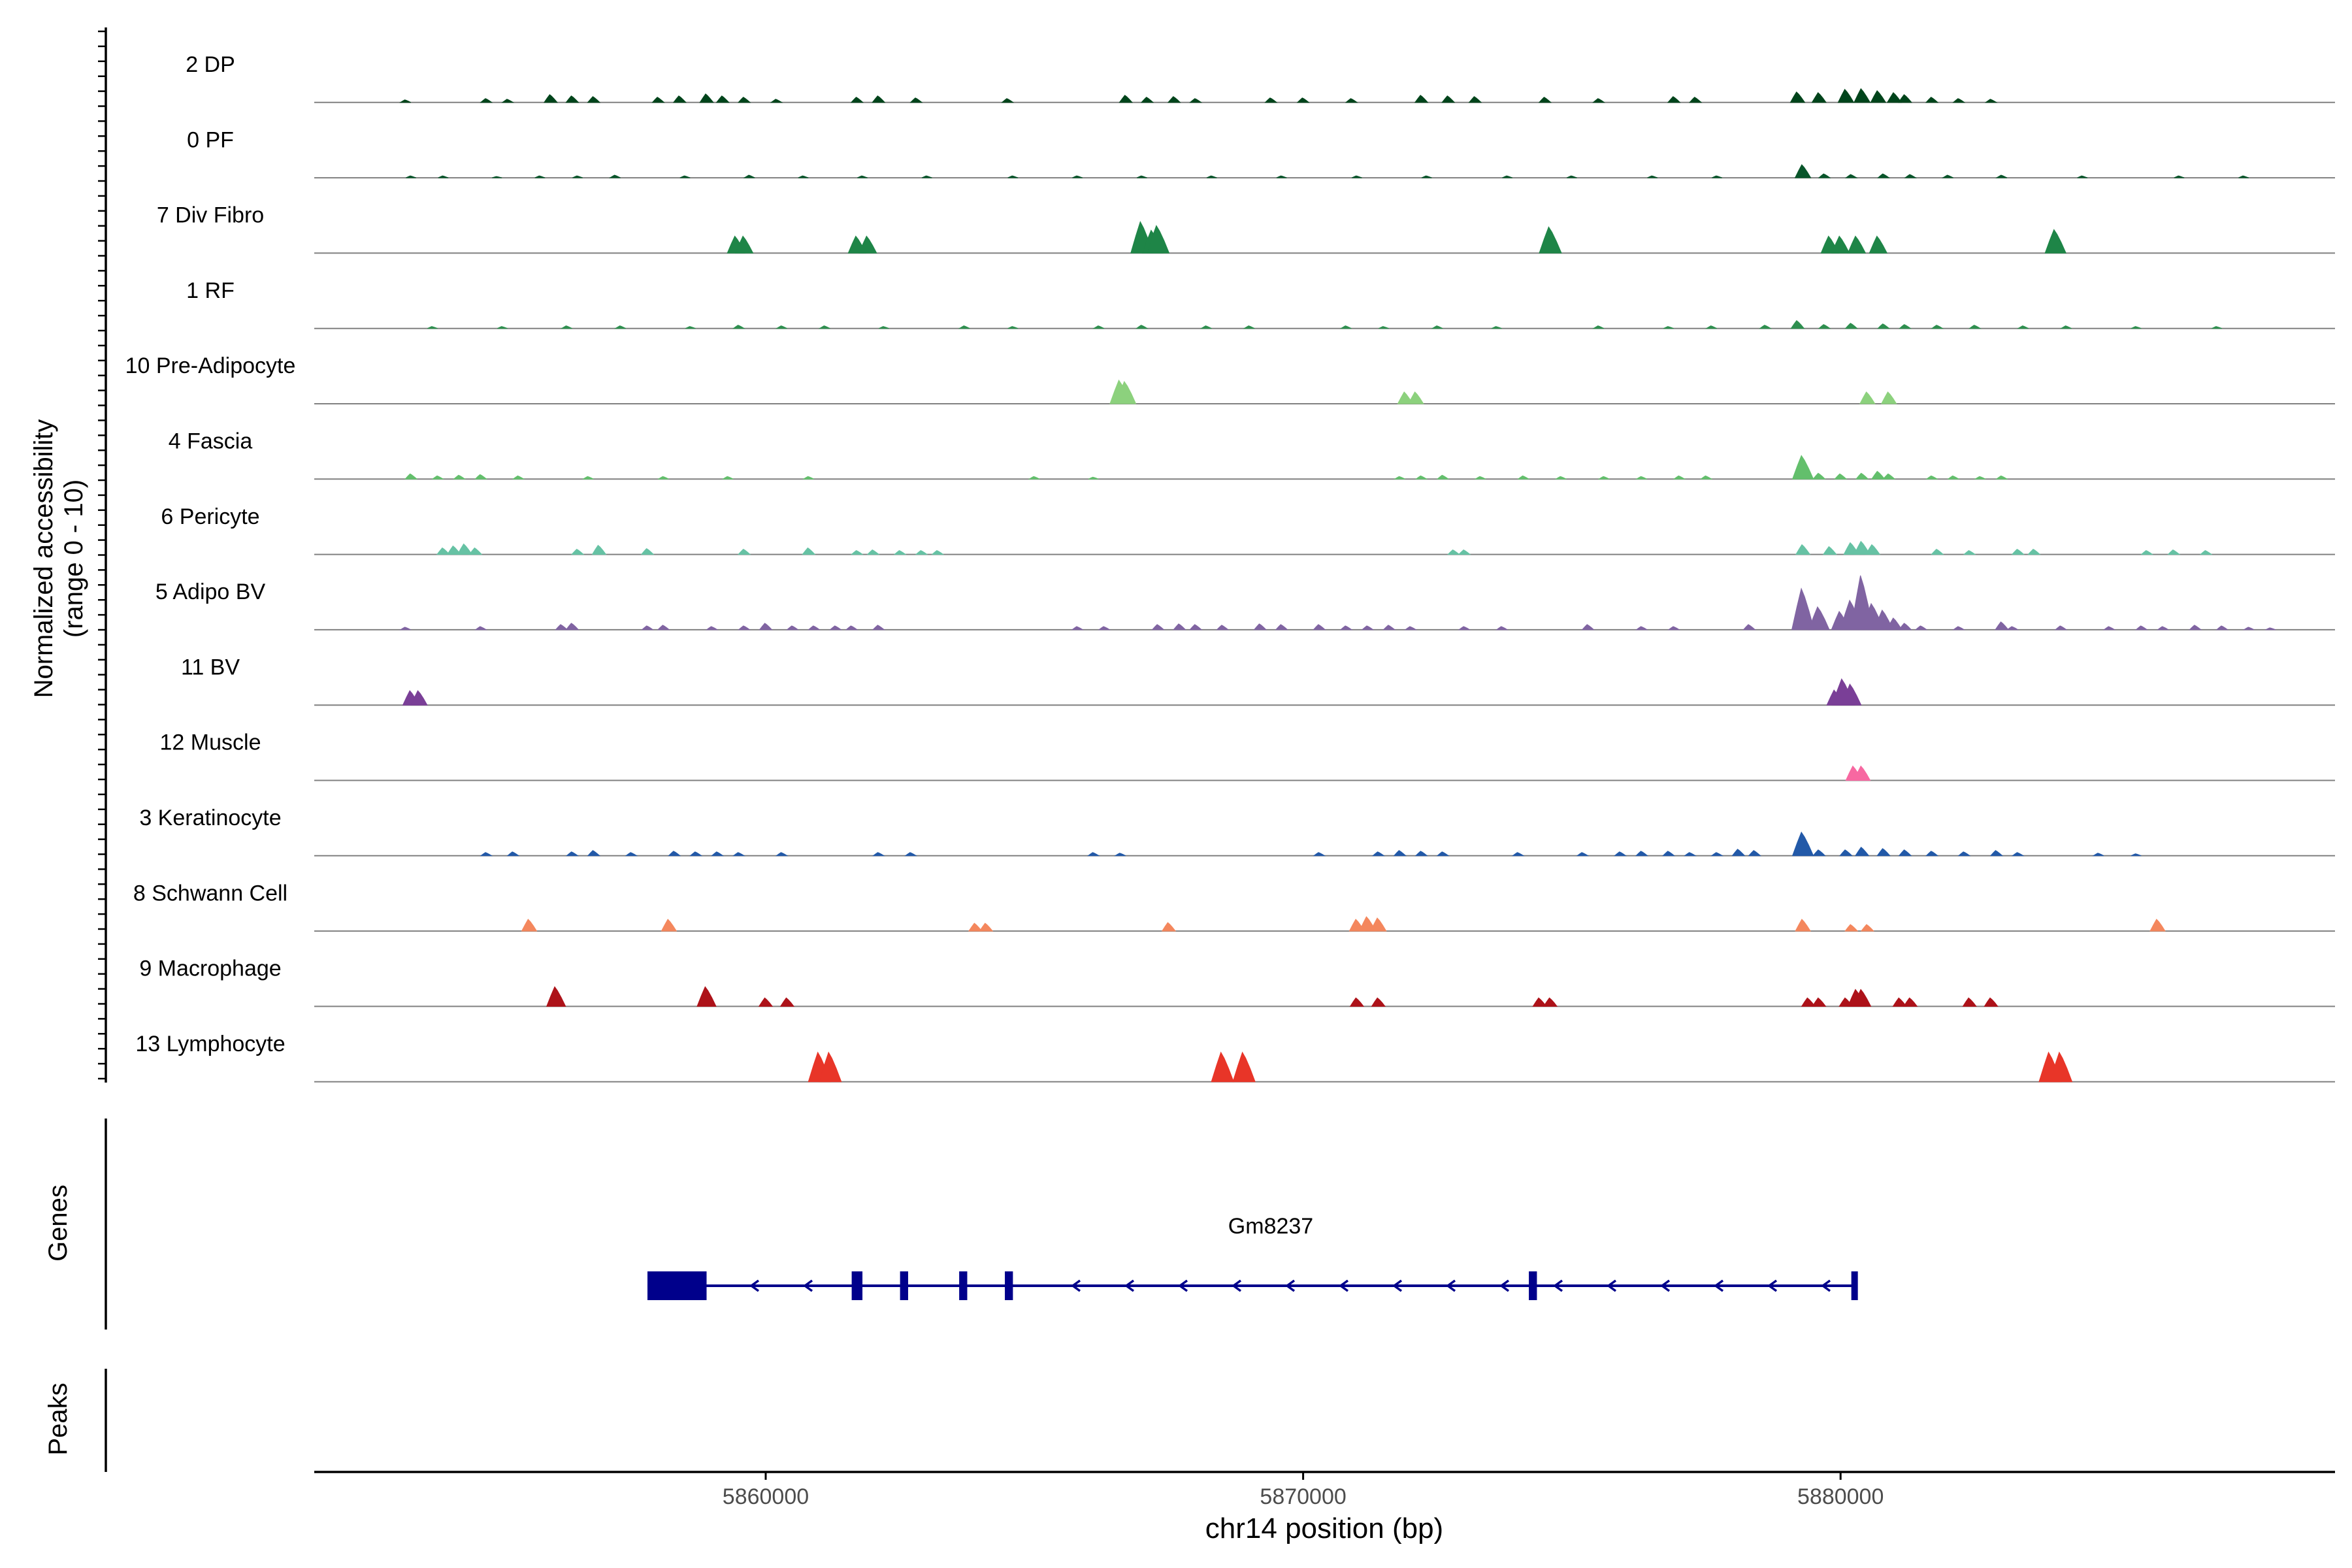 The image size is (2352, 1568). What do you see at coordinates (1840, 1496) in the screenshot?
I see `x-tick-label: 5880000` at bounding box center [1840, 1496].